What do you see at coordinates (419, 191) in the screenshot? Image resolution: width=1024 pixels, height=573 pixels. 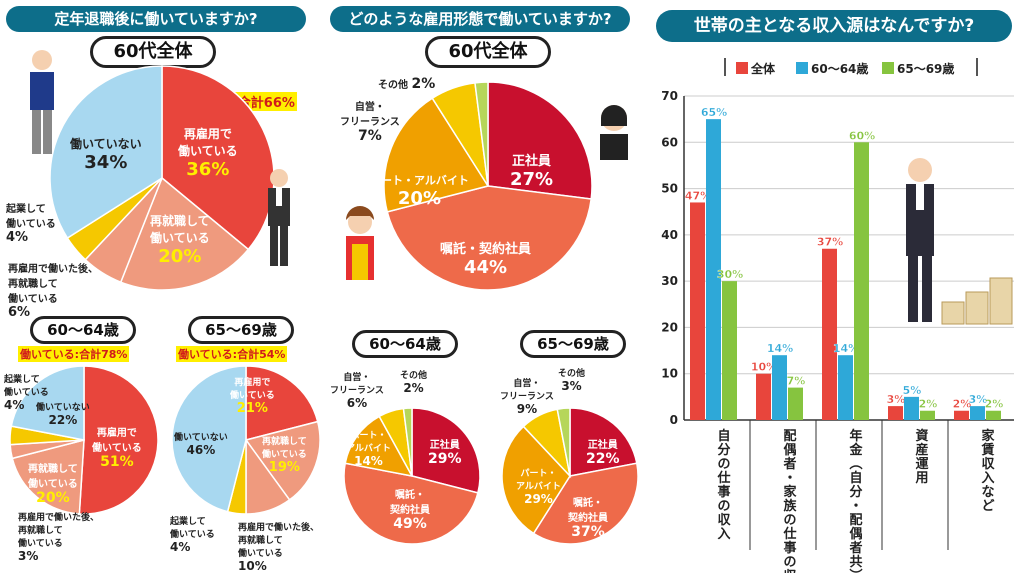 I see `p2-label-part: パート・アルバイト 20%` at bounding box center [419, 191].